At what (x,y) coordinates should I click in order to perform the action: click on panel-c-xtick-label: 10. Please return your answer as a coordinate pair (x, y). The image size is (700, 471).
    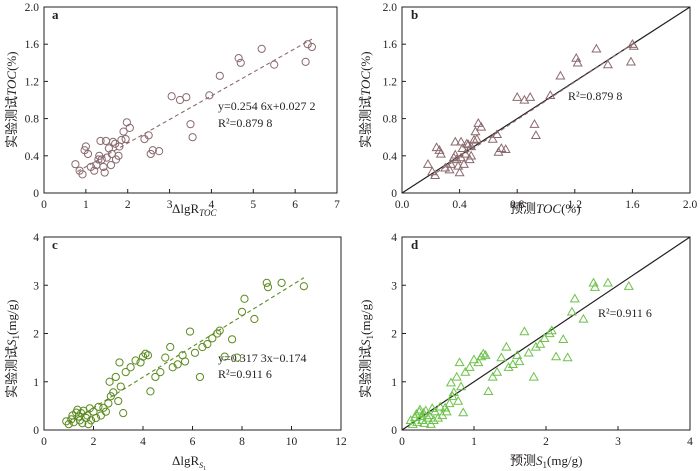
    Looking at the image, I should click on (292, 442).